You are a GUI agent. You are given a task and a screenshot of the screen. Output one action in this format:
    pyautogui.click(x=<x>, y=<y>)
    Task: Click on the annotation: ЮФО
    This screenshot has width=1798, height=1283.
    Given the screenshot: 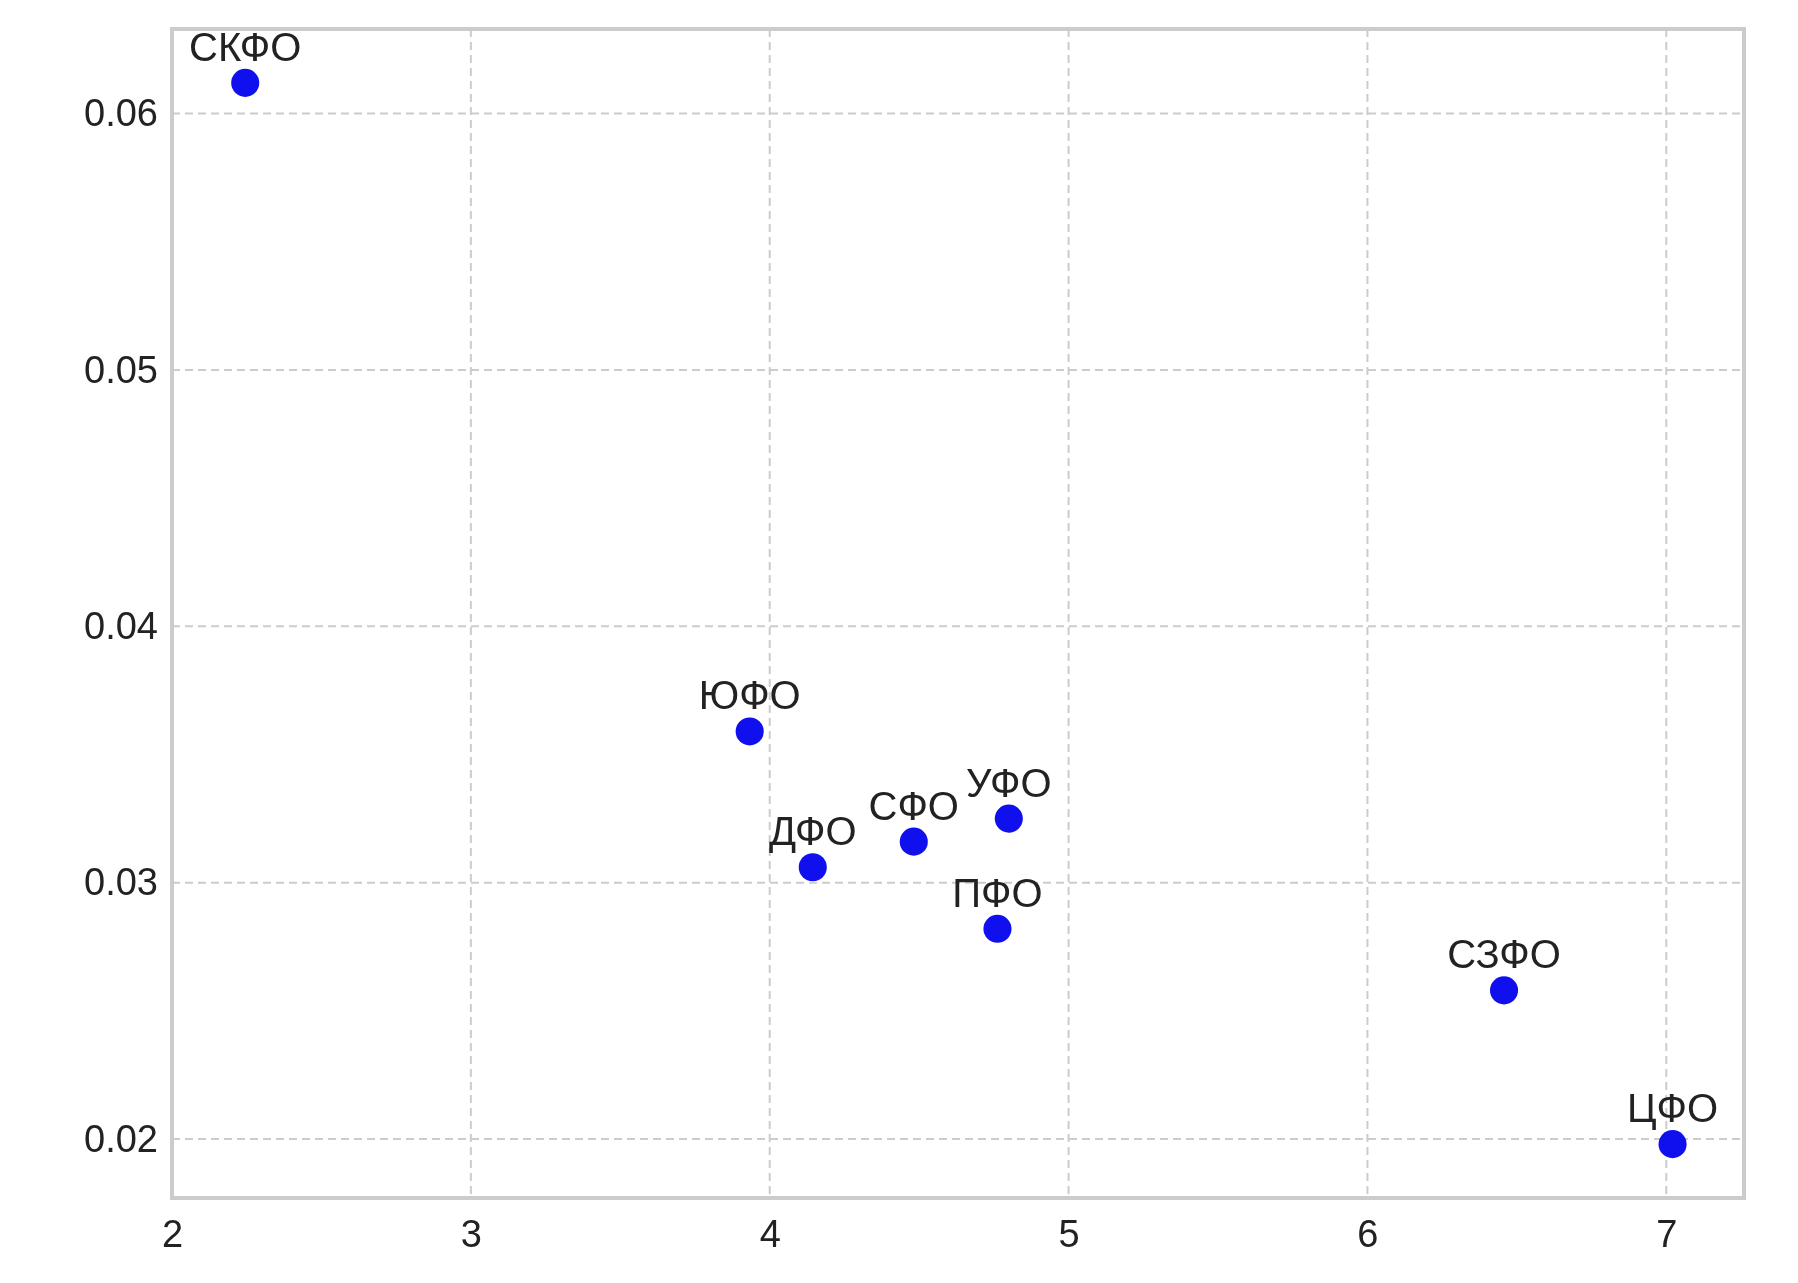 What is the action you would take?
    pyautogui.click(x=749, y=695)
    